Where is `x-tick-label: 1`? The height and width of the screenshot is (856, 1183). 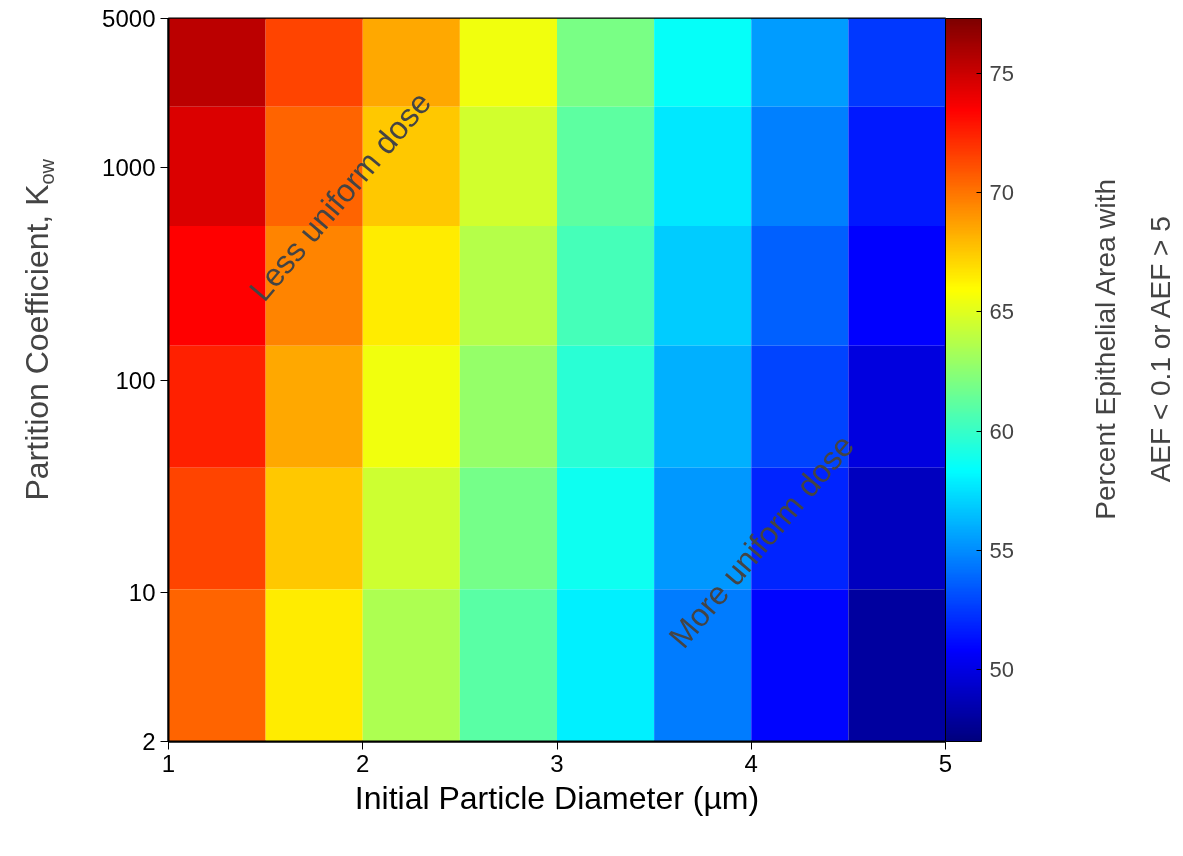 x-tick-label: 1 is located at coordinates (168, 763).